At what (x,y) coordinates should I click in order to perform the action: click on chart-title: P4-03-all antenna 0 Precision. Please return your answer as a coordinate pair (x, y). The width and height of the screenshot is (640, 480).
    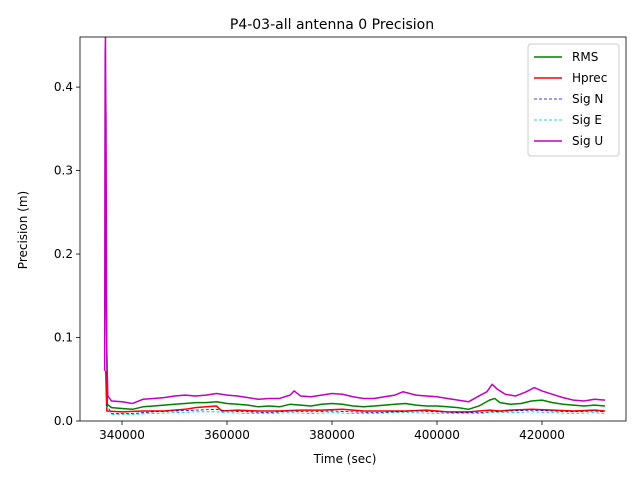
    Looking at the image, I should click on (332, 25).